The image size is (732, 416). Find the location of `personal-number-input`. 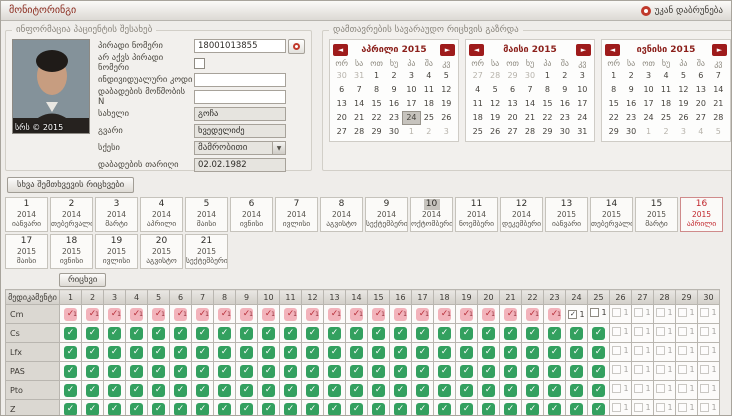

personal-number-input is located at coordinates (240, 46).